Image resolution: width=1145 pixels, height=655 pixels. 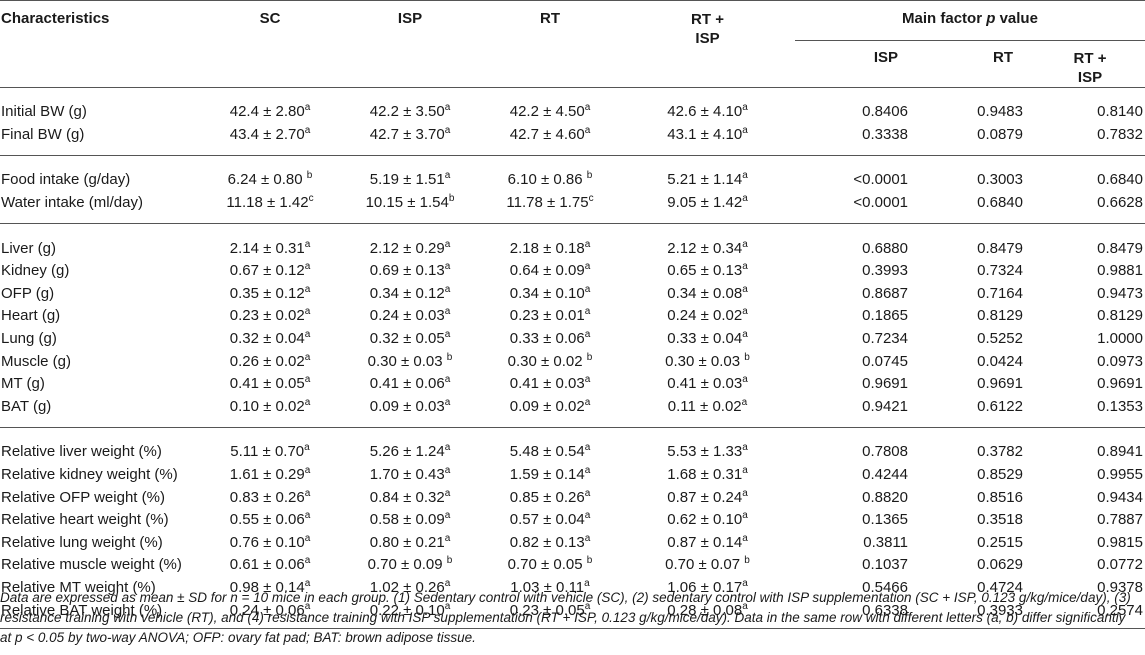 What do you see at coordinates (1000, 316) in the screenshot?
I see `cell-p-rt: 0.8129` at bounding box center [1000, 316].